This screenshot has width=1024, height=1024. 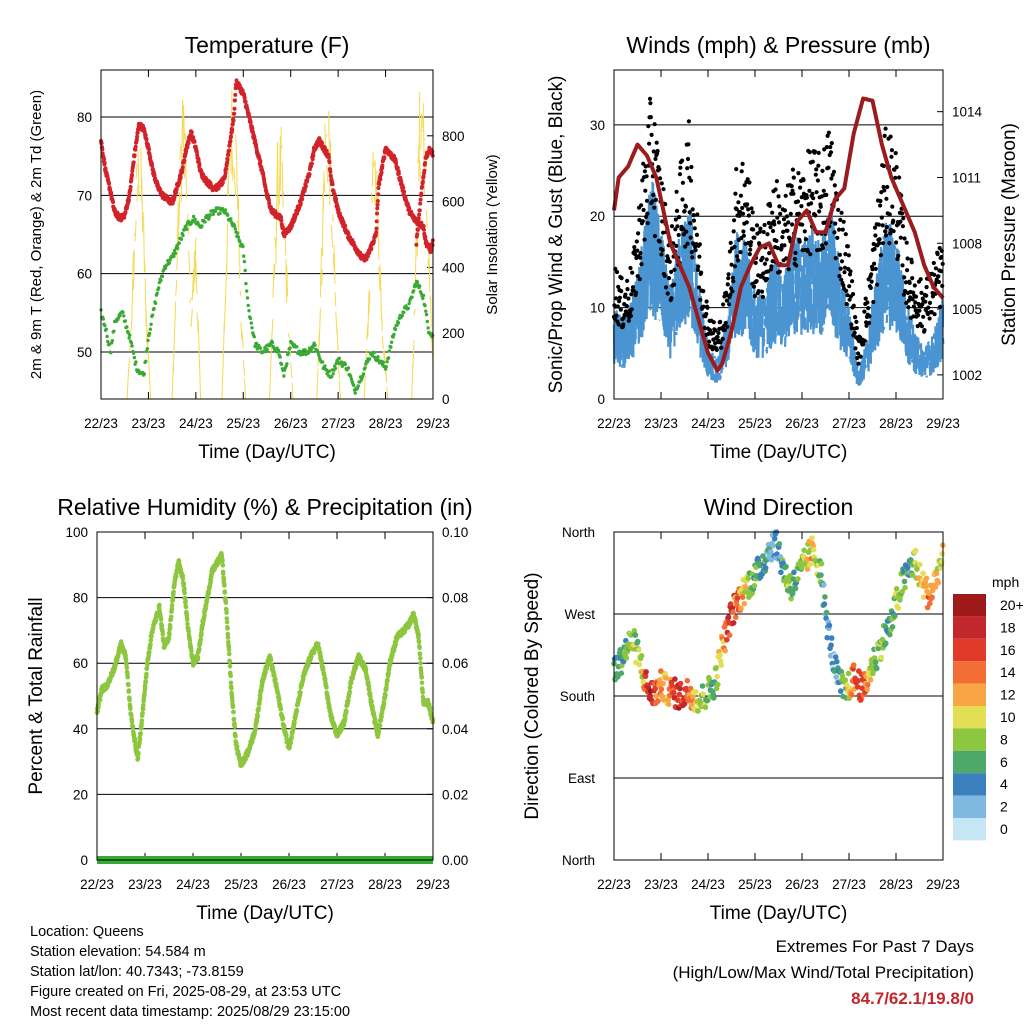 I want to click on temperature-9m-point, so click(x=420, y=199).